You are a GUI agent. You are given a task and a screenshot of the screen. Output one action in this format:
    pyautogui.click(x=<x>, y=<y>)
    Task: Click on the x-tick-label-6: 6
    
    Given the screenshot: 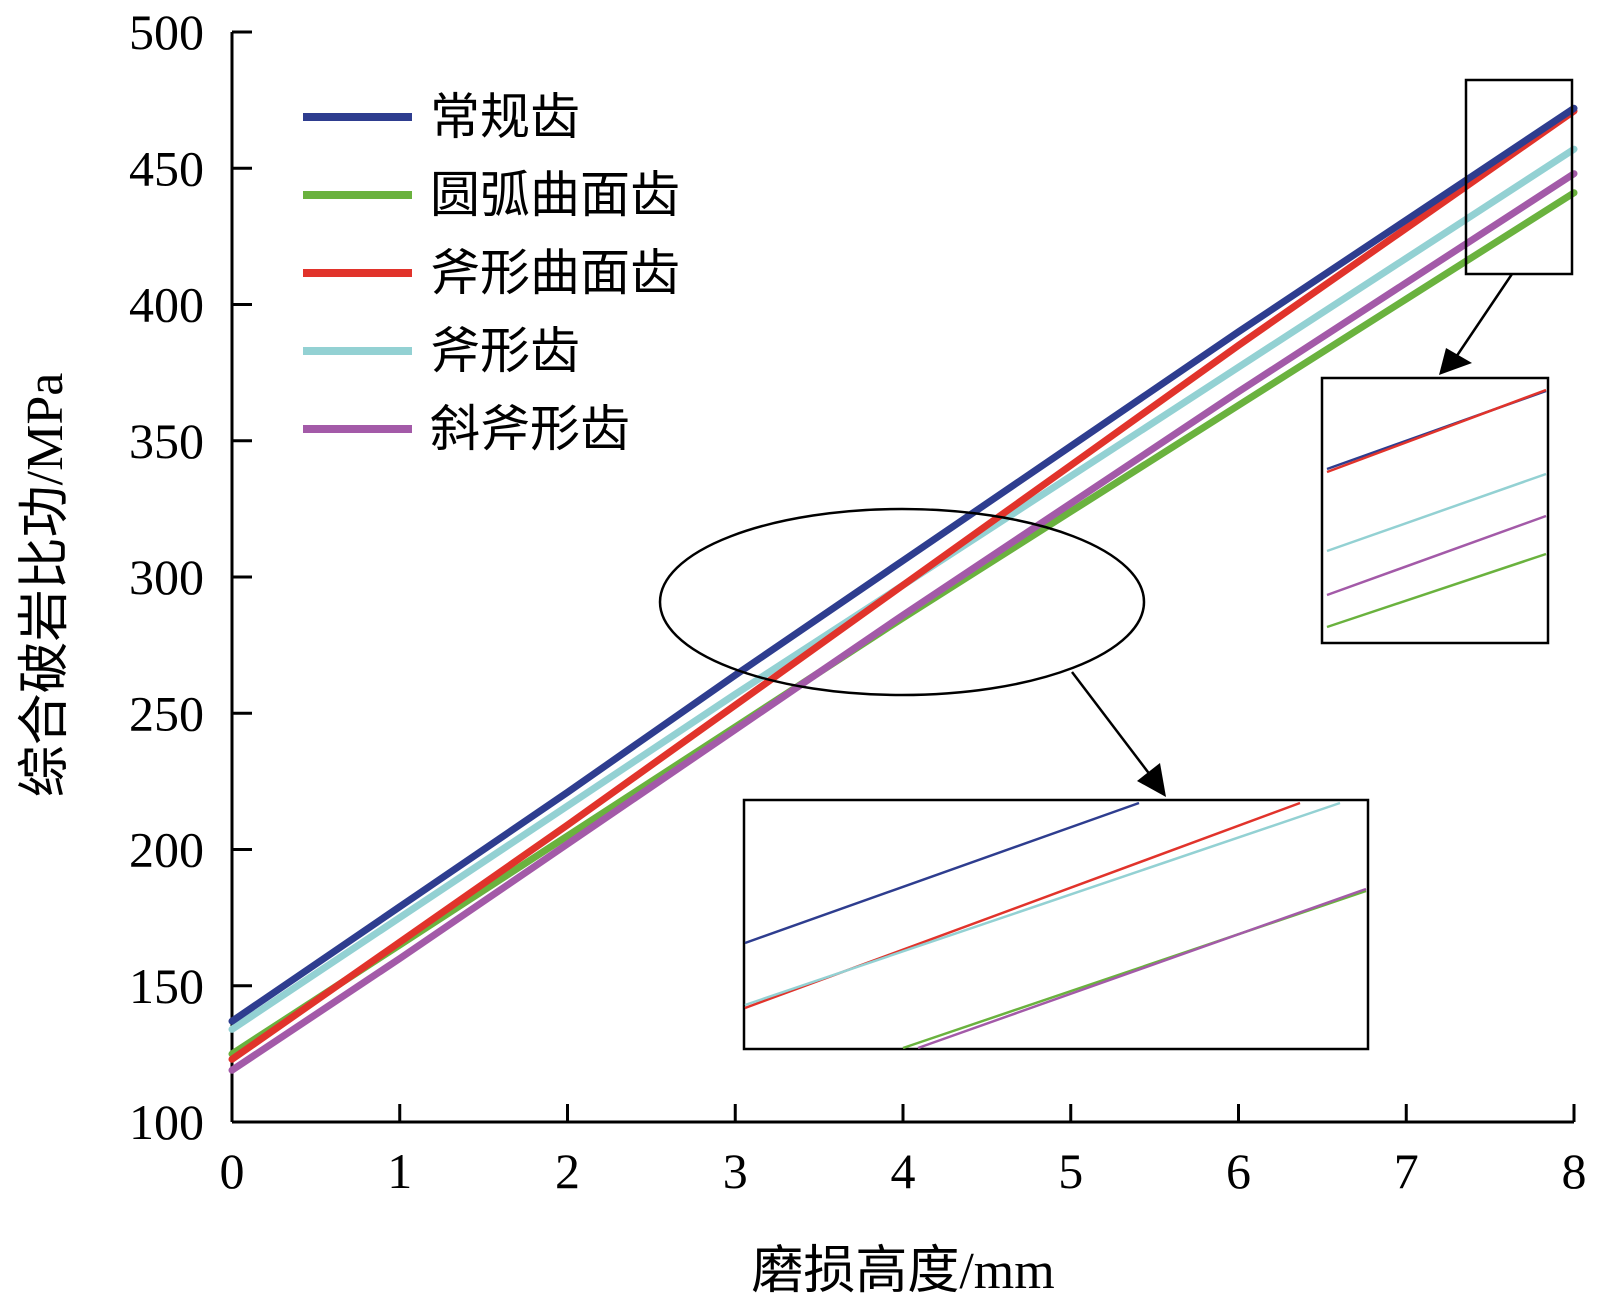 What is the action you would take?
    pyautogui.click(x=1238, y=1171)
    